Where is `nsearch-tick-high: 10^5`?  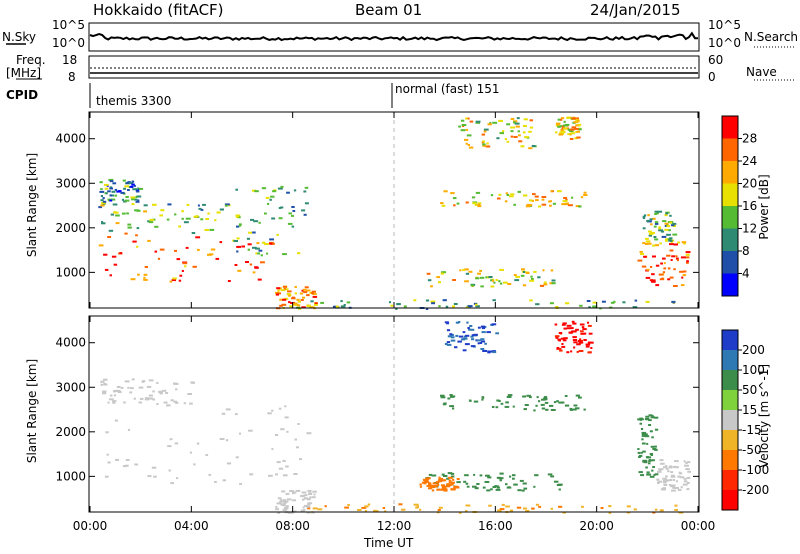
nsearch-tick-high: 10^5 is located at coordinates (724, 25).